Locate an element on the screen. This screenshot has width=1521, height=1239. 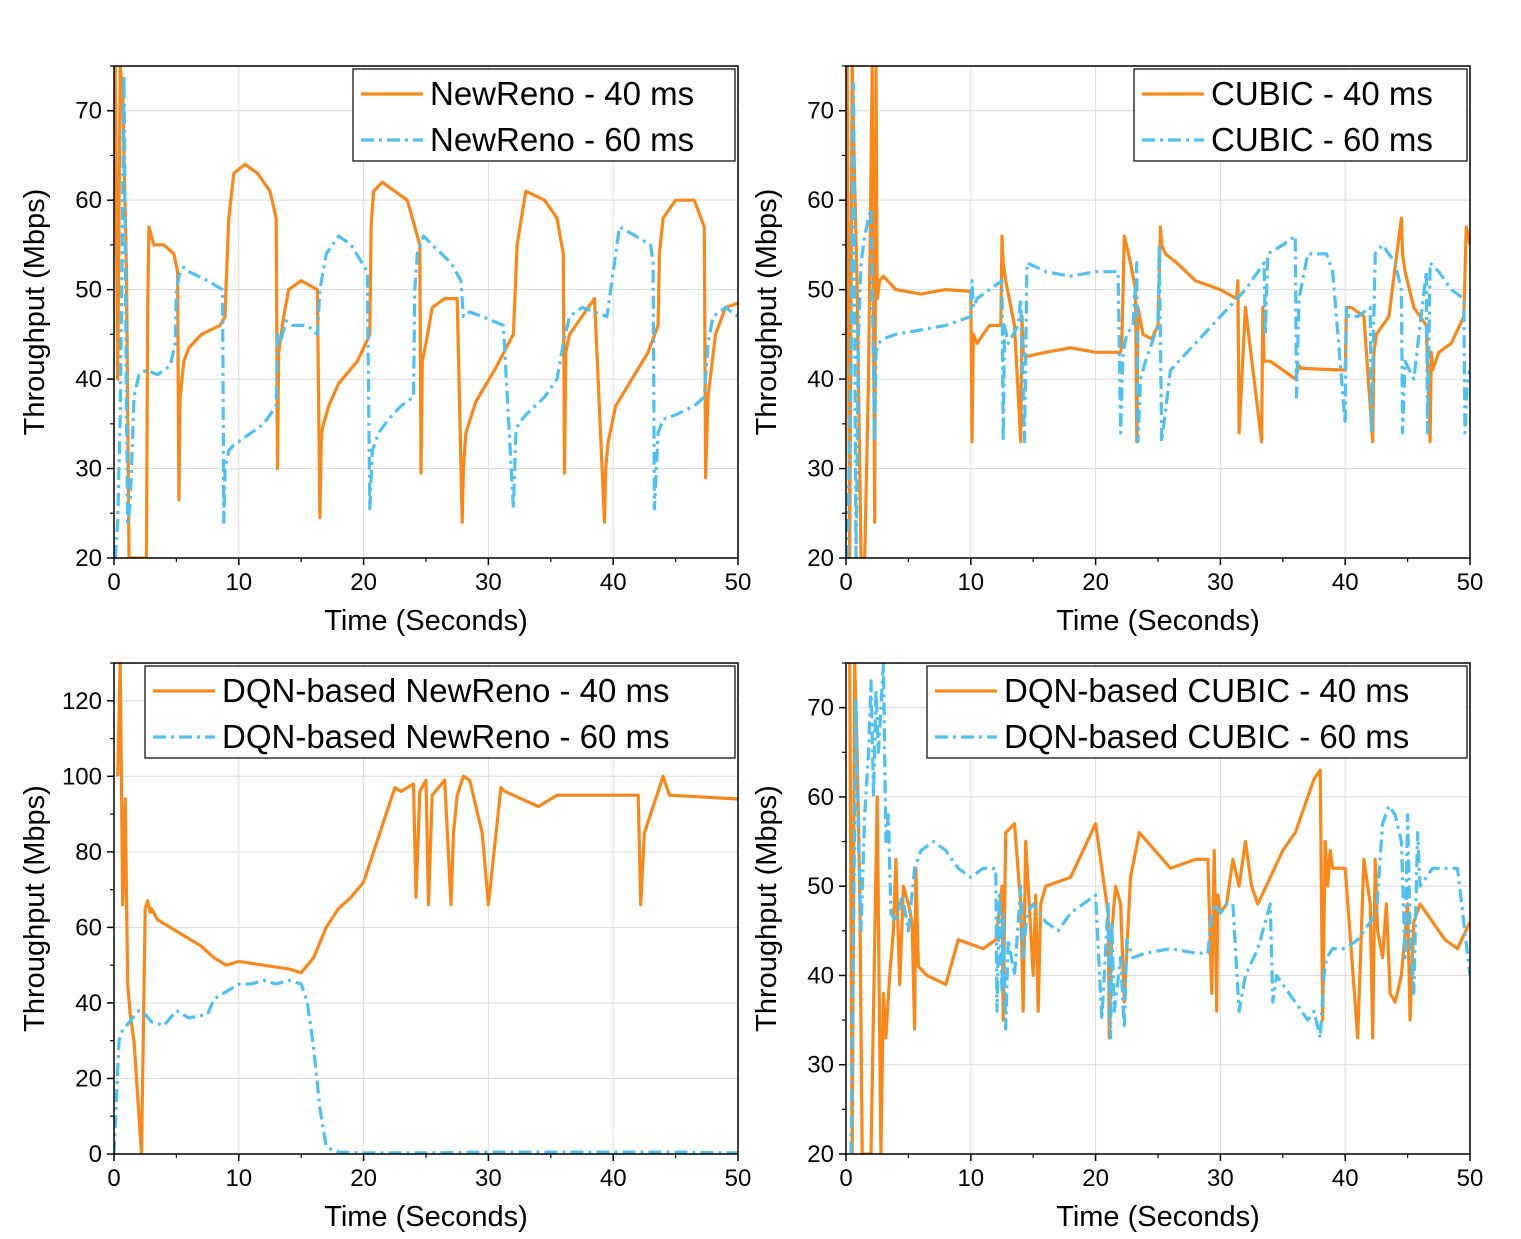
legend-label: DQN-based CUBIC - 60 ms is located at coordinates (1206, 736).